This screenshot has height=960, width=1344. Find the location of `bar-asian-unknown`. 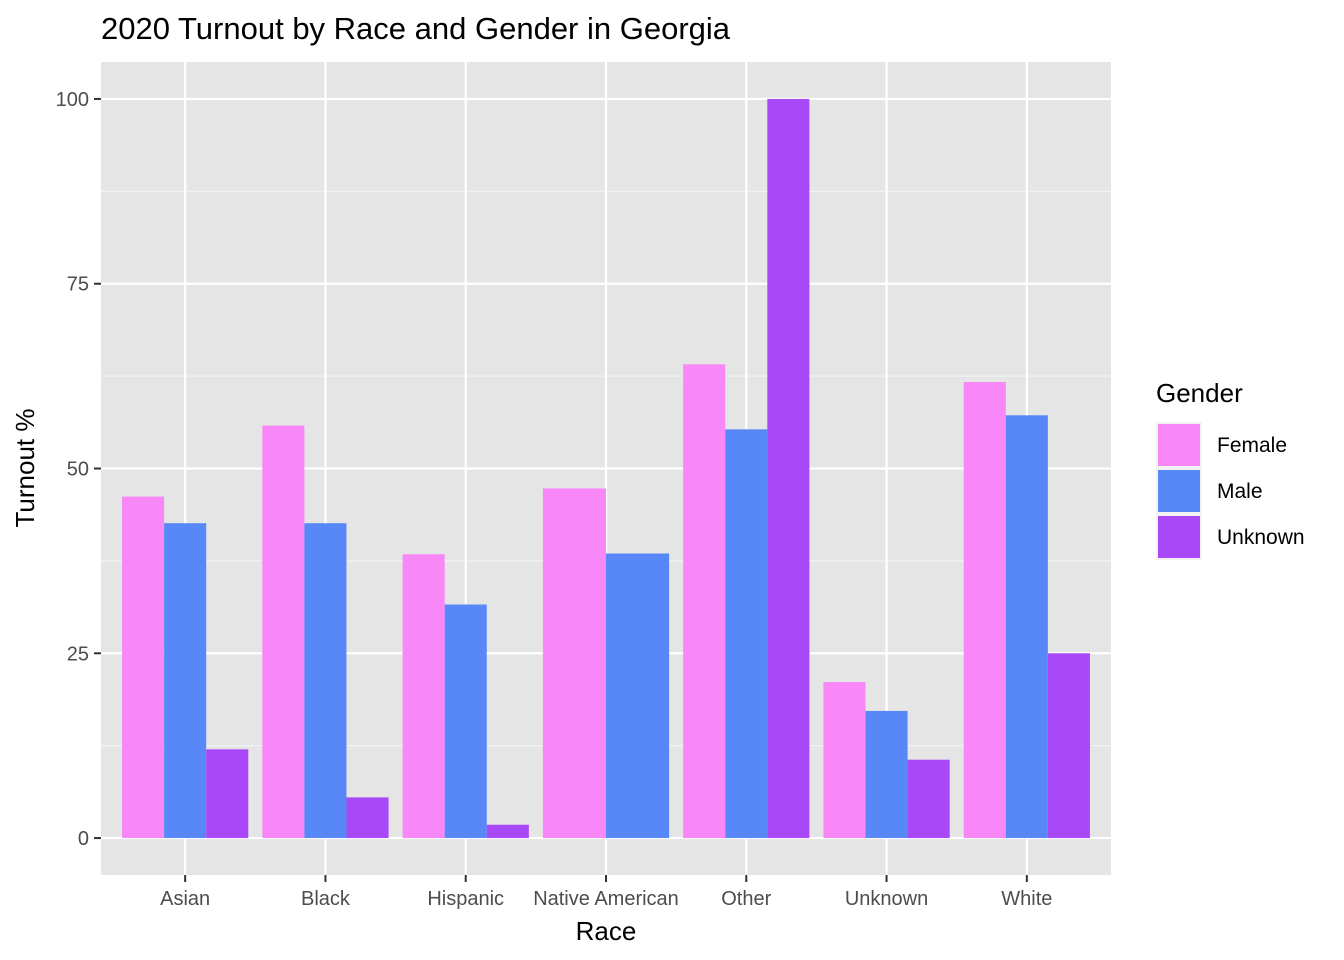

bar-asian-unknown is located at coordinates (227, 794).